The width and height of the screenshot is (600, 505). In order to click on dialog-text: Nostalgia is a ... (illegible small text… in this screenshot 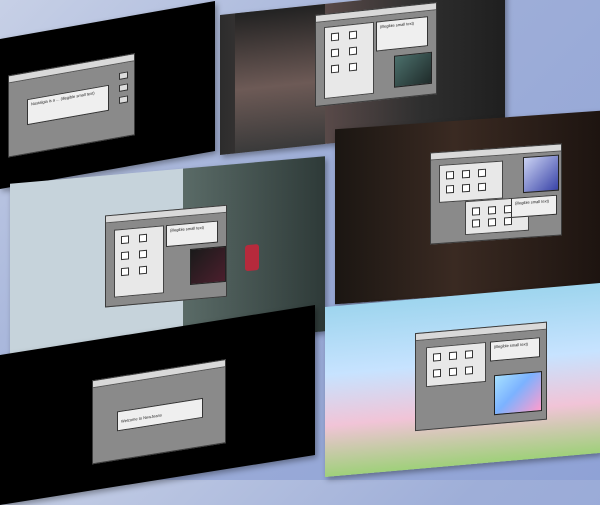, I will do `click(63, 98)`.